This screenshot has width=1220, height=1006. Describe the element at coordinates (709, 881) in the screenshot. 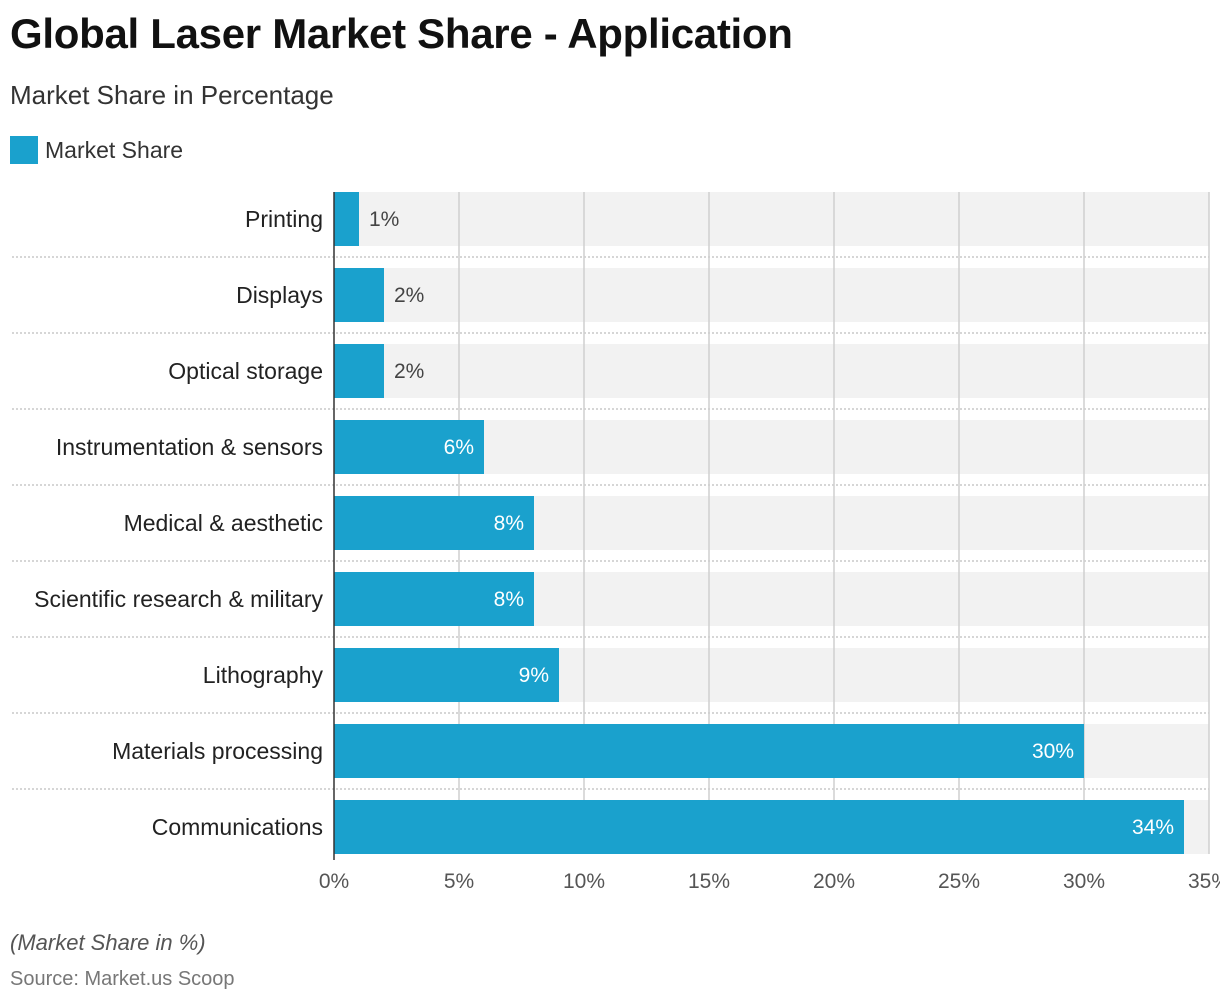

I see `x-tick-label: 15%` at that location.